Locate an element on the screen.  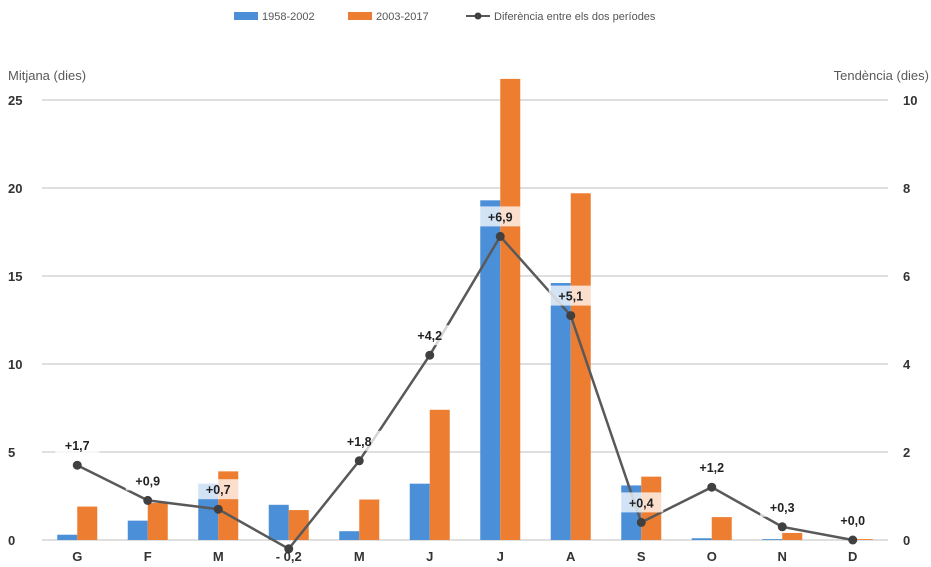
y-tick-label: 5 is located at coordinates (11, 452).